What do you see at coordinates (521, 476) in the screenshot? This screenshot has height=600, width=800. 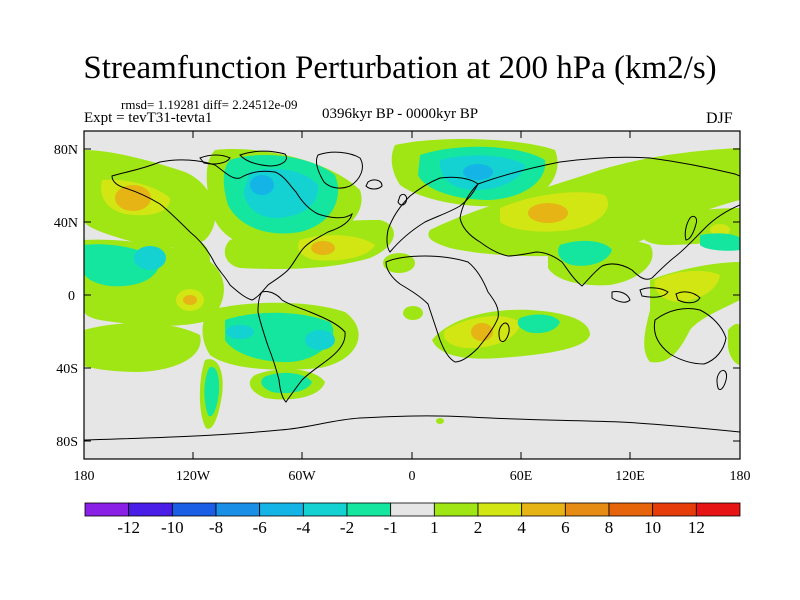 I see `x-label-60e: 60E` at bounding box center [521, 476].